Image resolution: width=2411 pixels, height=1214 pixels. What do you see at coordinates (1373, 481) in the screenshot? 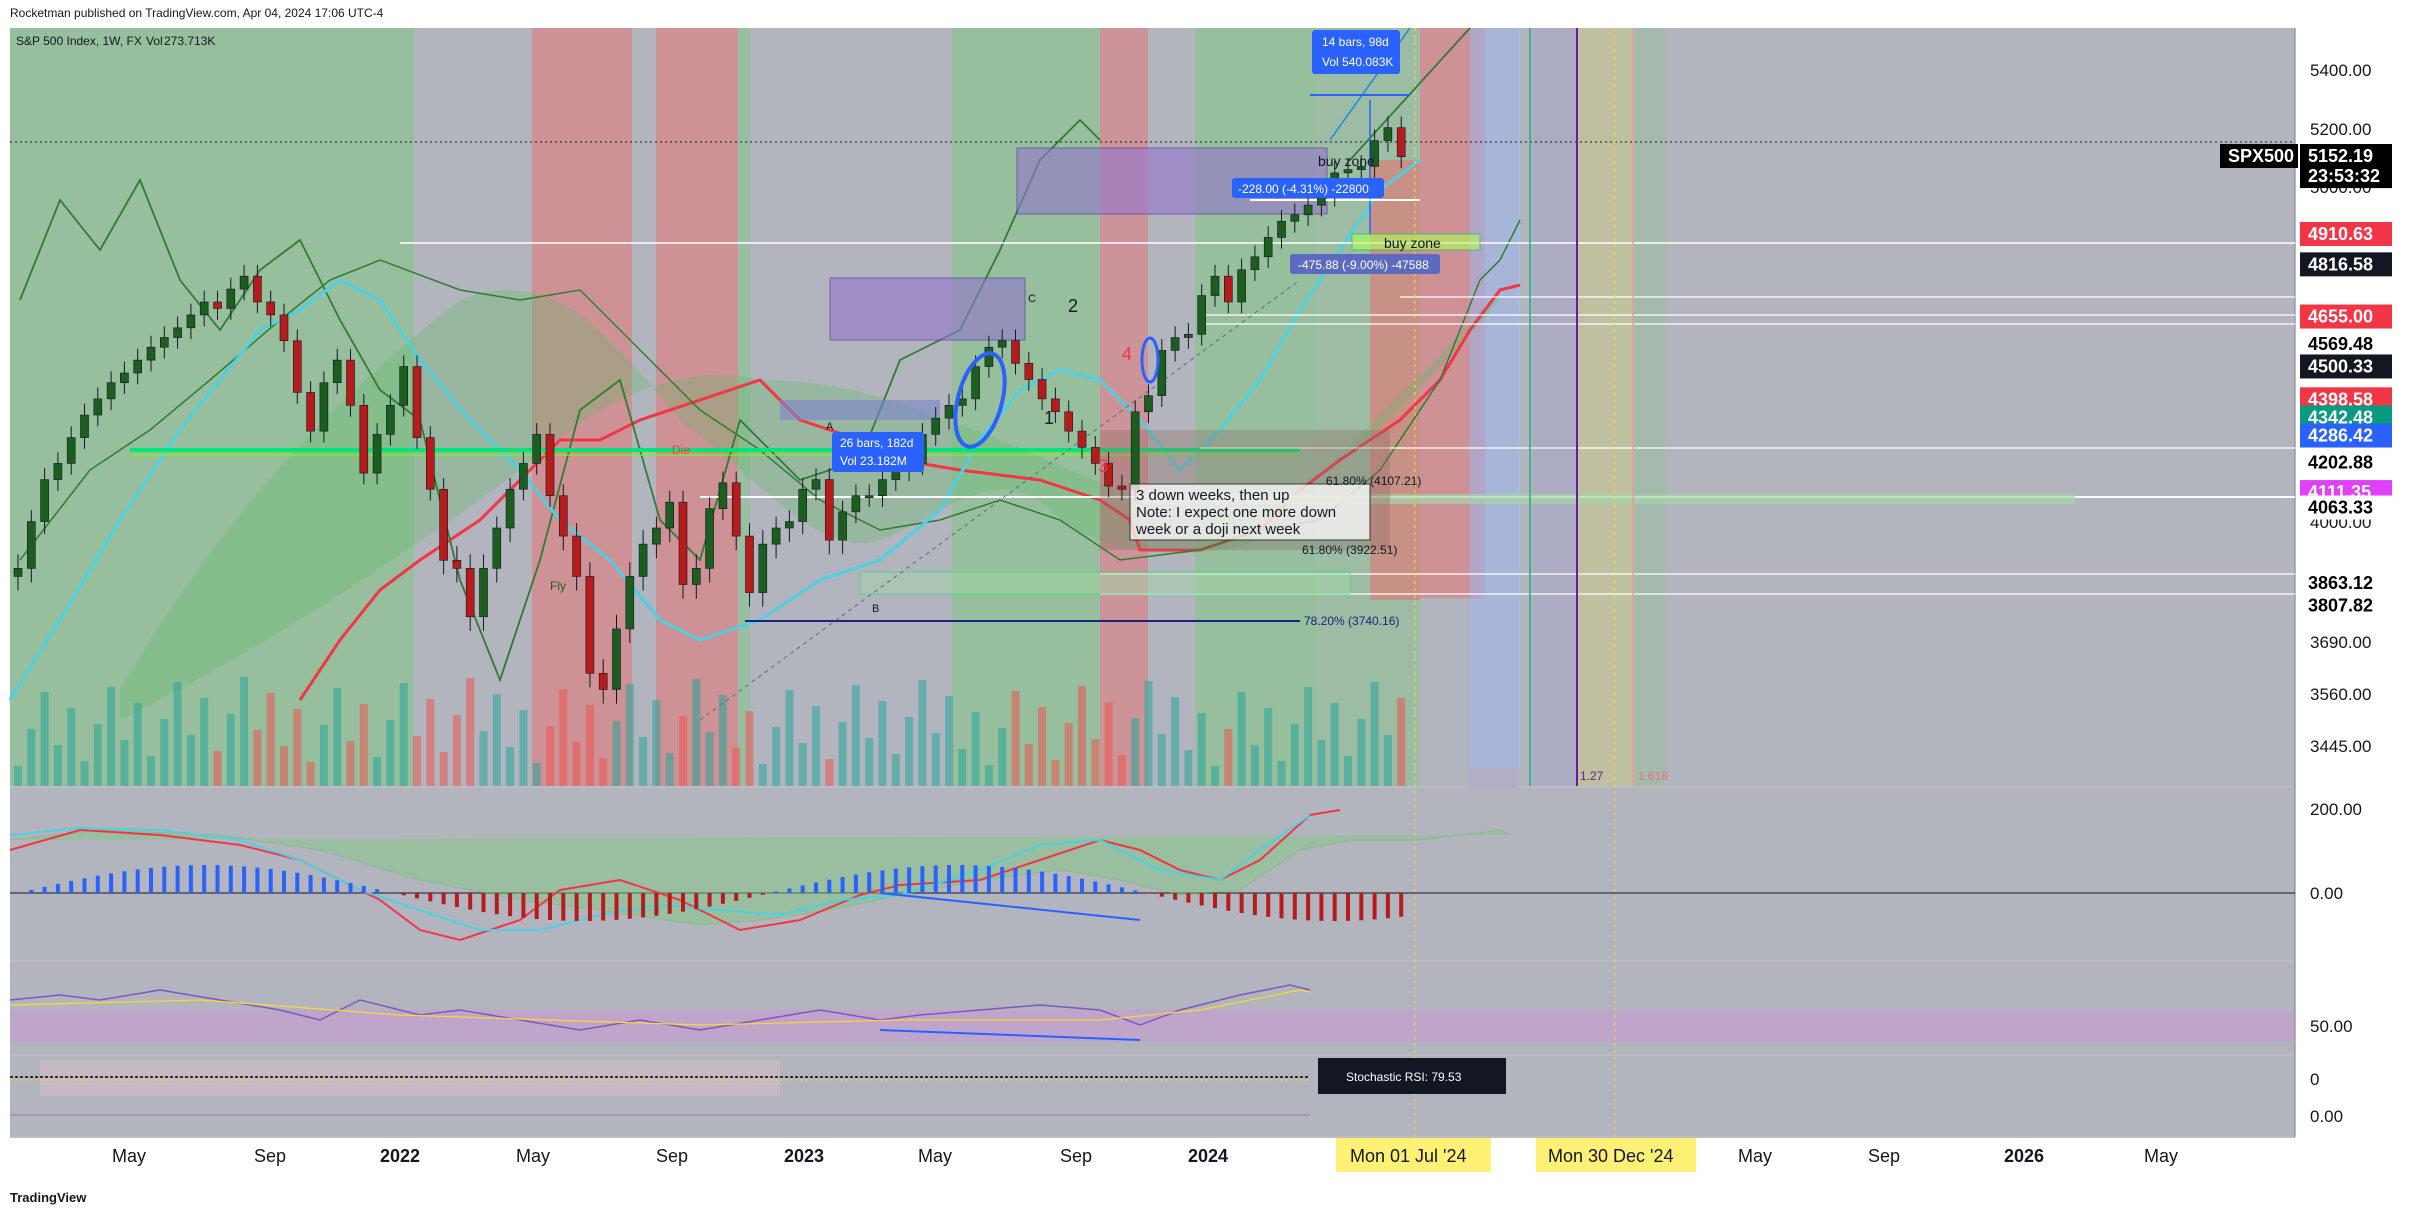
I see `annotation: 61.80% (4107.21)` at bounding box center [1373, 481].